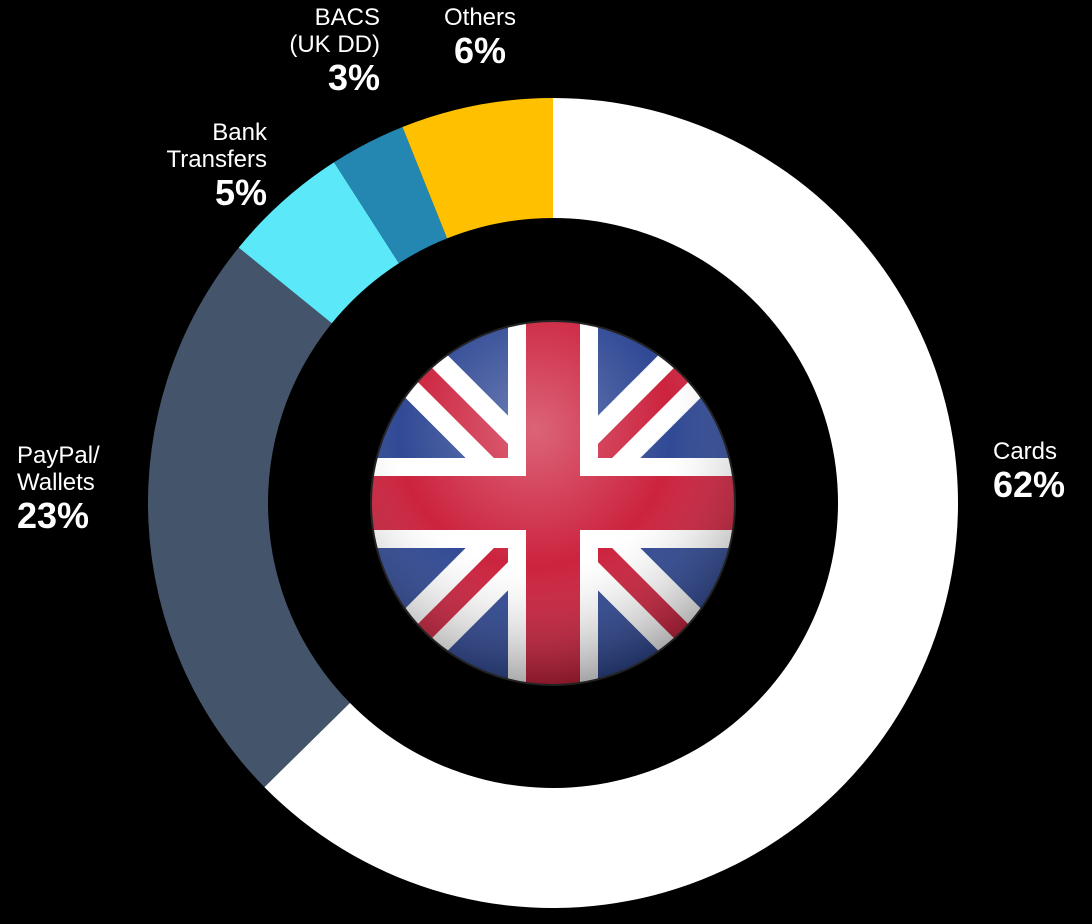 This screenshot has width=1092, height=924. Describe the element at coordinates (477, 168) in the screenshot. I see `slice-others` at that location.